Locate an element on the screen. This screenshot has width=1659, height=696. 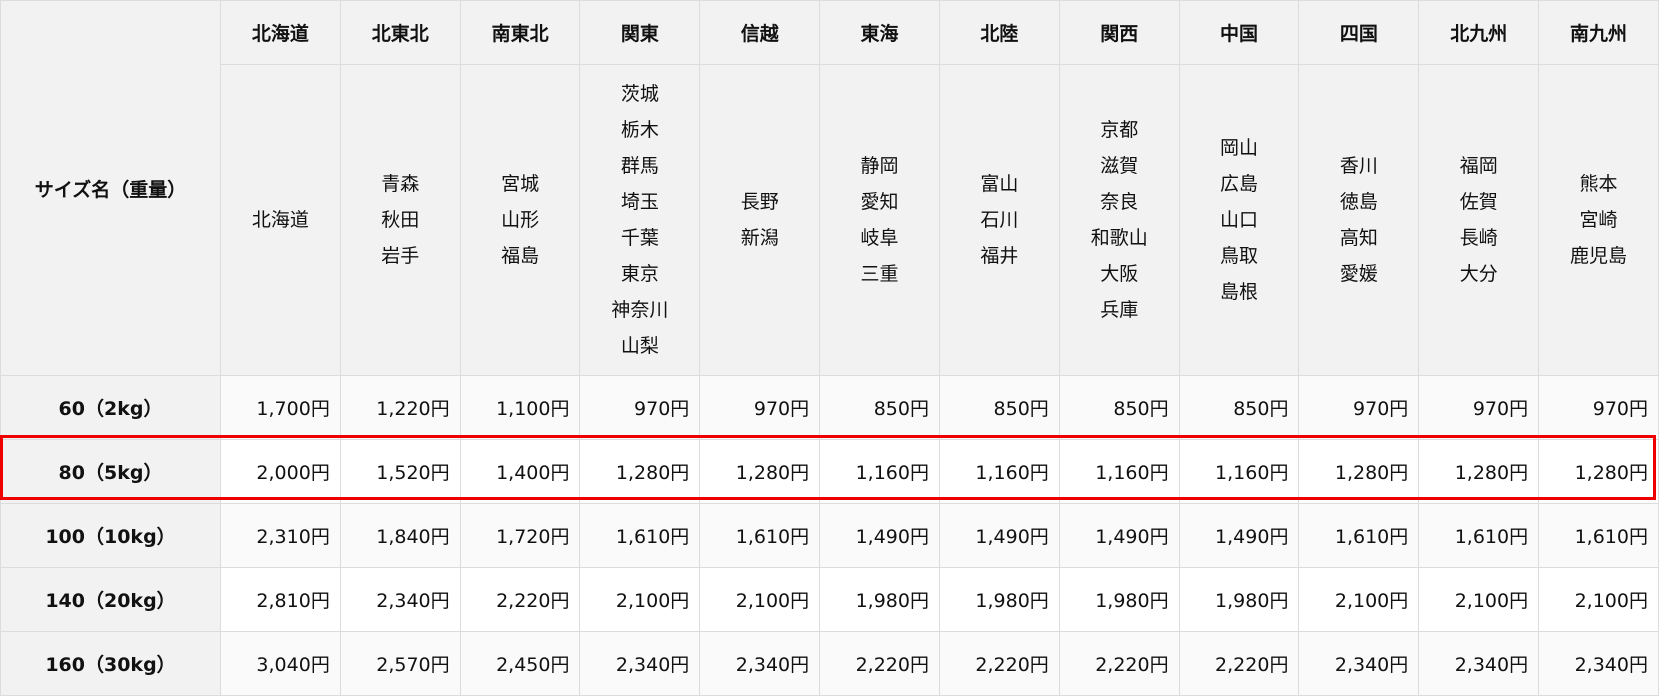
prefecture-name: 岐阜 is located at coordinates (879, 238).